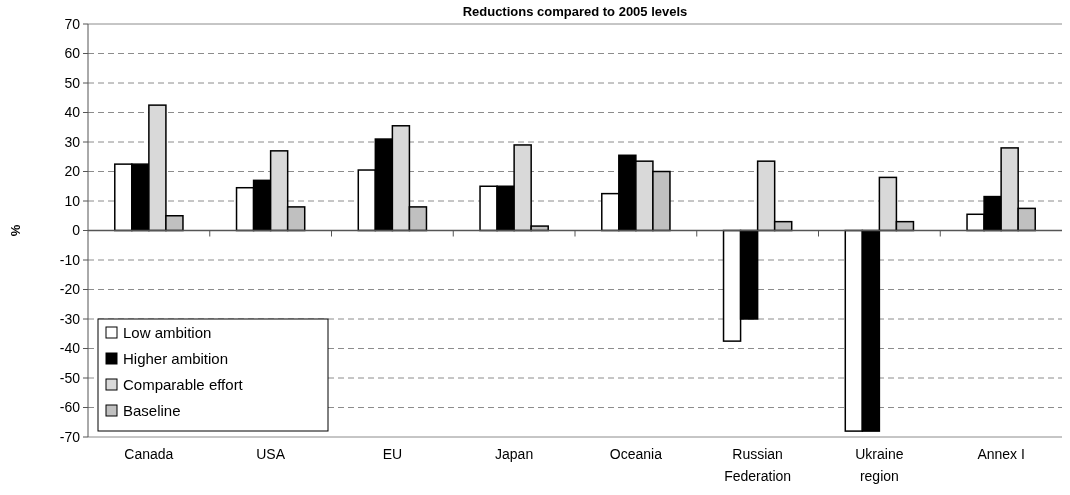 Image resolution: width=1070 pixels, height=495 pixels. What do you see at coordinates (70, 377) in the screenshot?
I see `y-tick-label: -50` at bounding box center [70, 377].